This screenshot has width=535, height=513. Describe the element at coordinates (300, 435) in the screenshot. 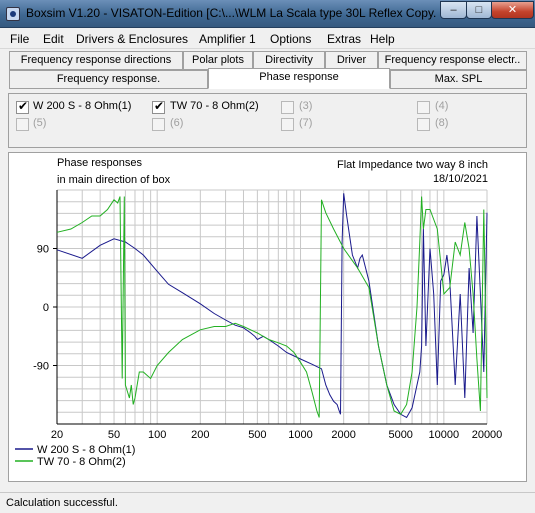

I see `x-tick-label: 1000` at that location.